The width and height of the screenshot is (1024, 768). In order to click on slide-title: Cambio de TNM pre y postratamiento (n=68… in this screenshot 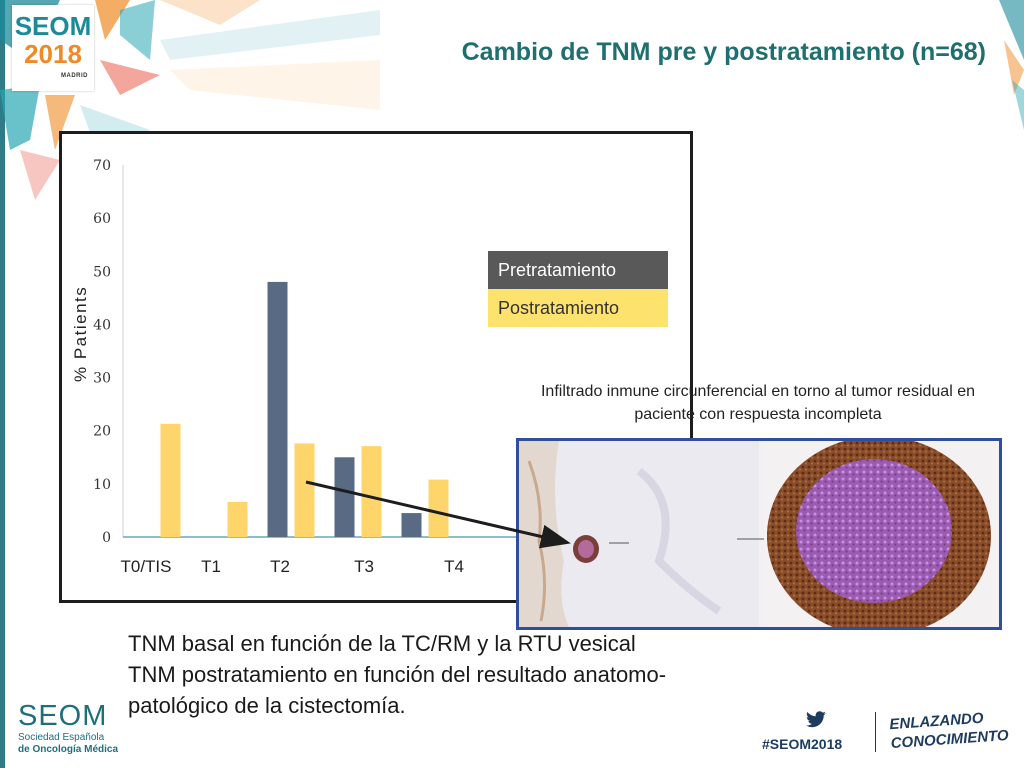, I will do `click(723, 52)`.